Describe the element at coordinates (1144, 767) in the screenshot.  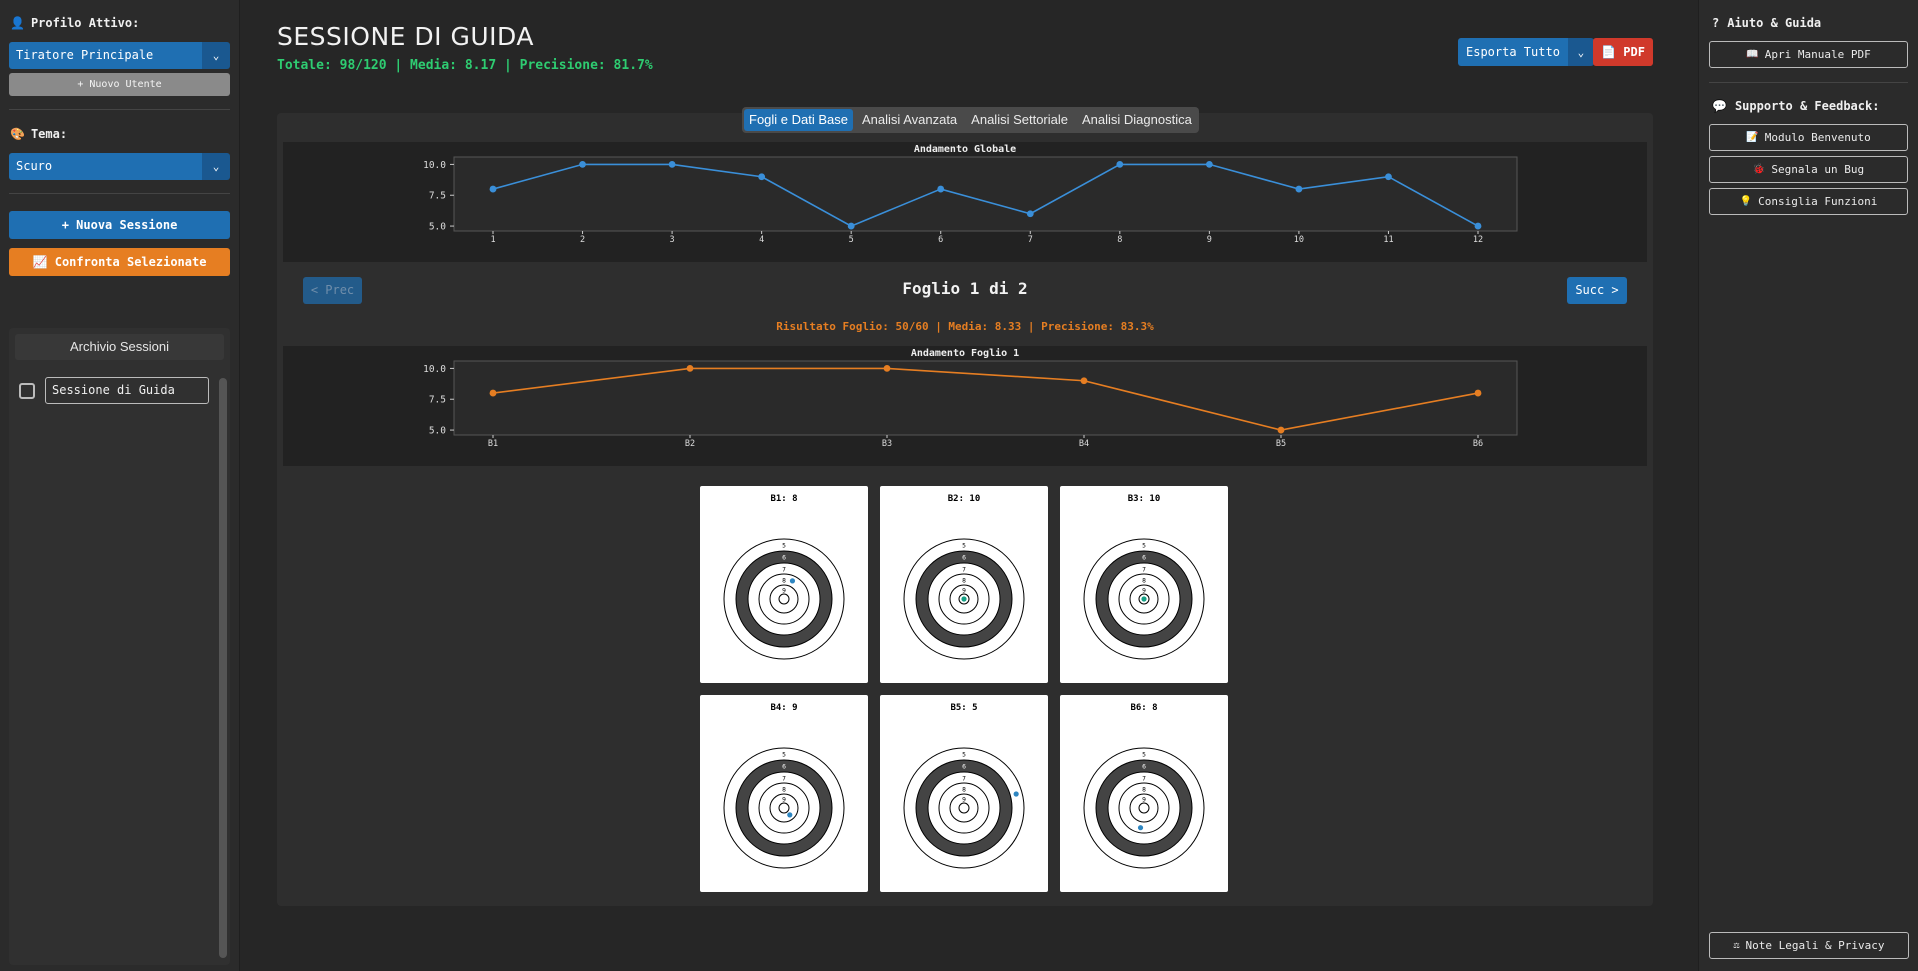
I see `ring-label: 6` at that location.